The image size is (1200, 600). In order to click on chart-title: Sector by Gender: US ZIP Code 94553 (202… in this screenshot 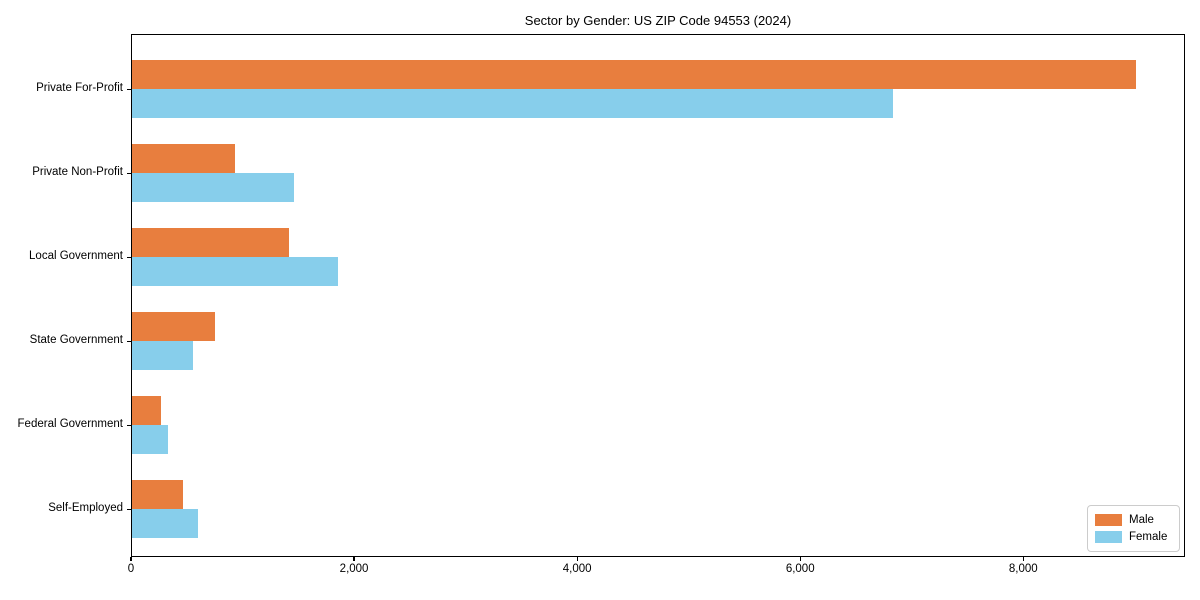, I will do `click(658, 20)`.